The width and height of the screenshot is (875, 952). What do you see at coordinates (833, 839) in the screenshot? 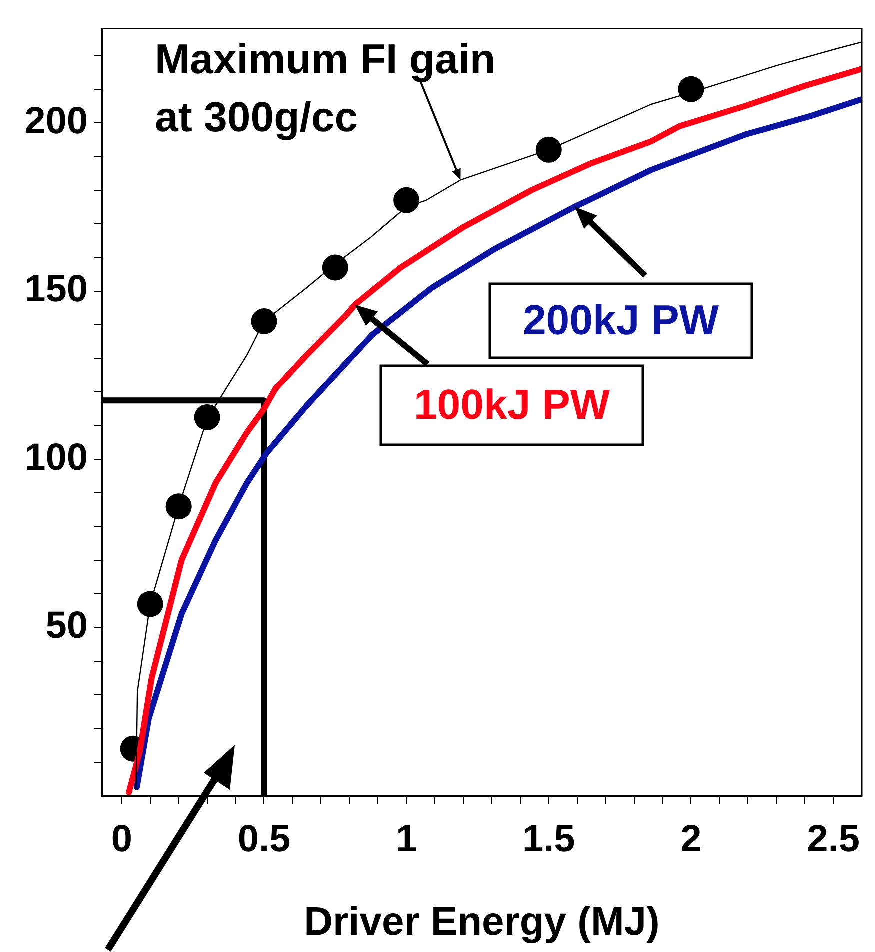
I see `x-tick-label: 2.5` at bounding box center [833, 839].